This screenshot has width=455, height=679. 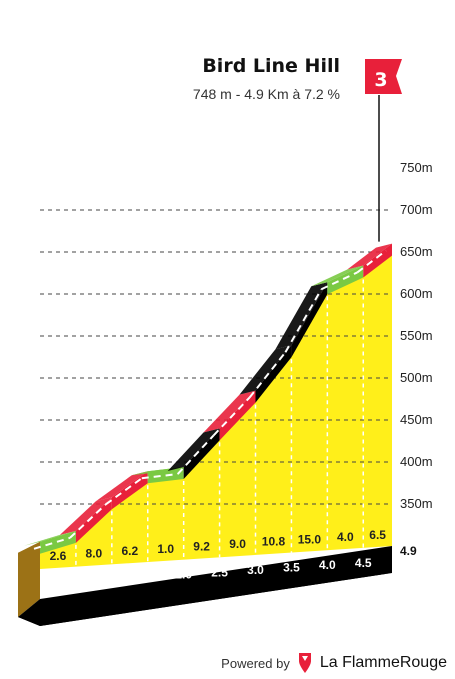 What do you see at coordinates (327, 565) in the screenshot?
I see `x-tick-label: 4.0` at bounding box center [327, 565].